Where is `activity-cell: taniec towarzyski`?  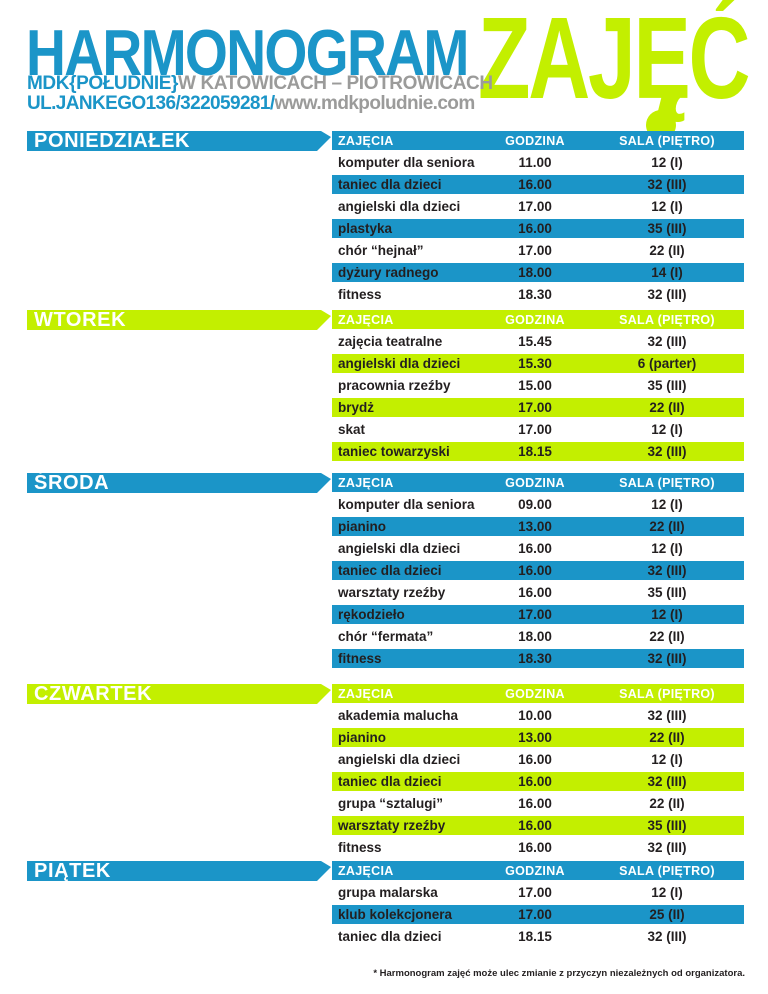 activity-cell: taniec towarzyski is located at coordinates (394, 451).